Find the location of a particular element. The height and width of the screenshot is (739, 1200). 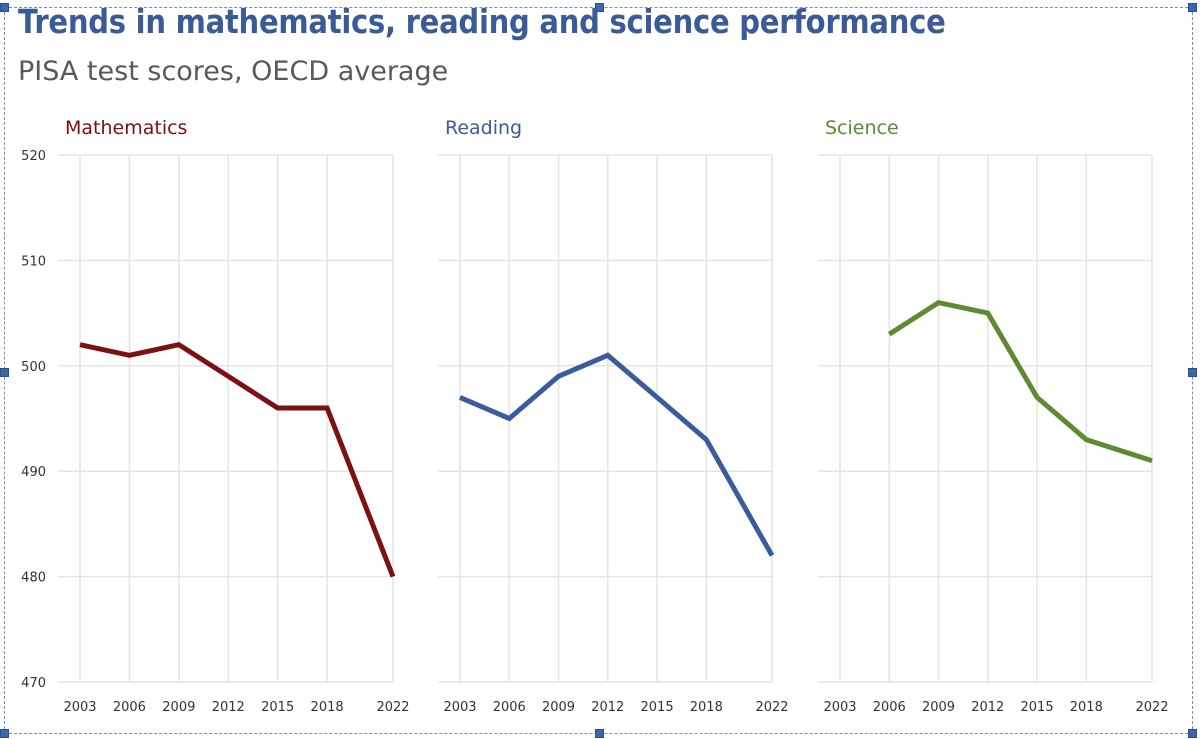

x-tick-label-science-2018: 2018 is located at coordinates (1086, 707).